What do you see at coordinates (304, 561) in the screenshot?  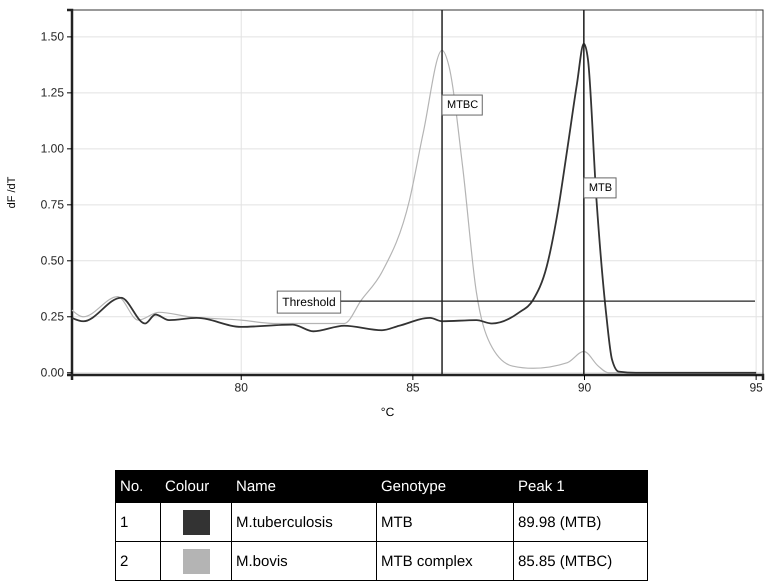 I see `legend-label: M.bovis` at bounding box center [304, 561].